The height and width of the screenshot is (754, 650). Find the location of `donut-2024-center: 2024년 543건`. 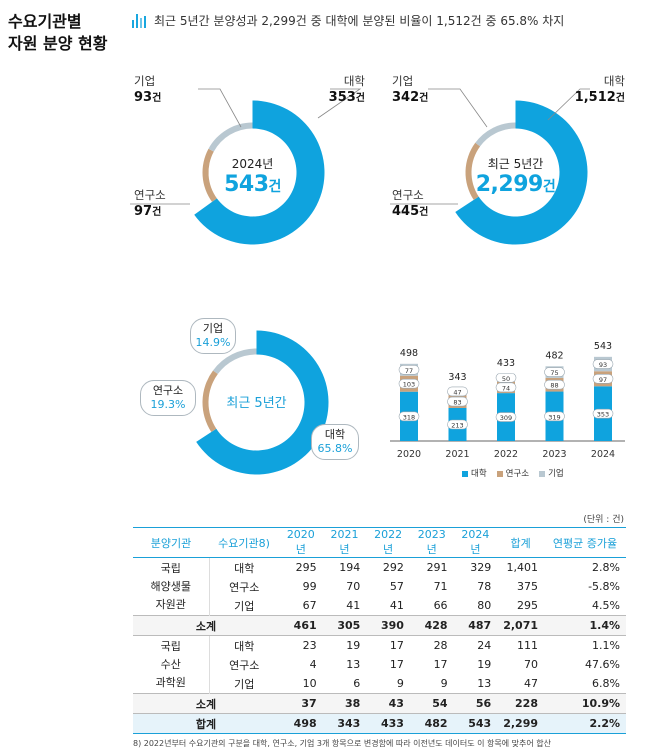

donut-2024-center: 2024년 543건 is located at coordinates (252, 176).